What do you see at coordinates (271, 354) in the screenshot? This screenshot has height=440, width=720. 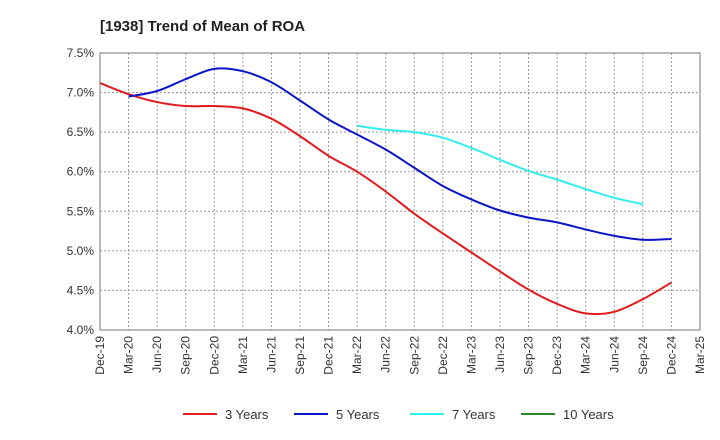 I see `x-tick-label: Jun-21` at bounding box center [271, 354].